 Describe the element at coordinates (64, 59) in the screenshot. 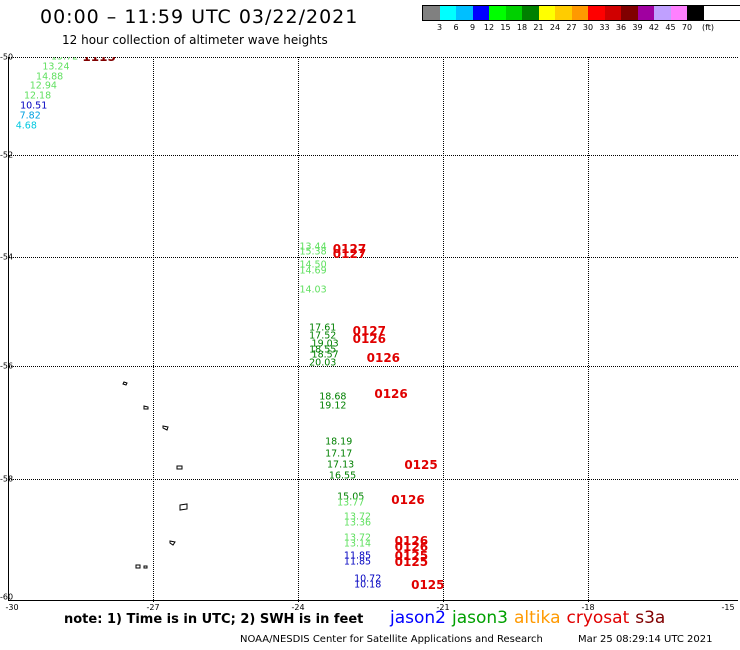

I see `wave-height-label: 15.72` at that location.